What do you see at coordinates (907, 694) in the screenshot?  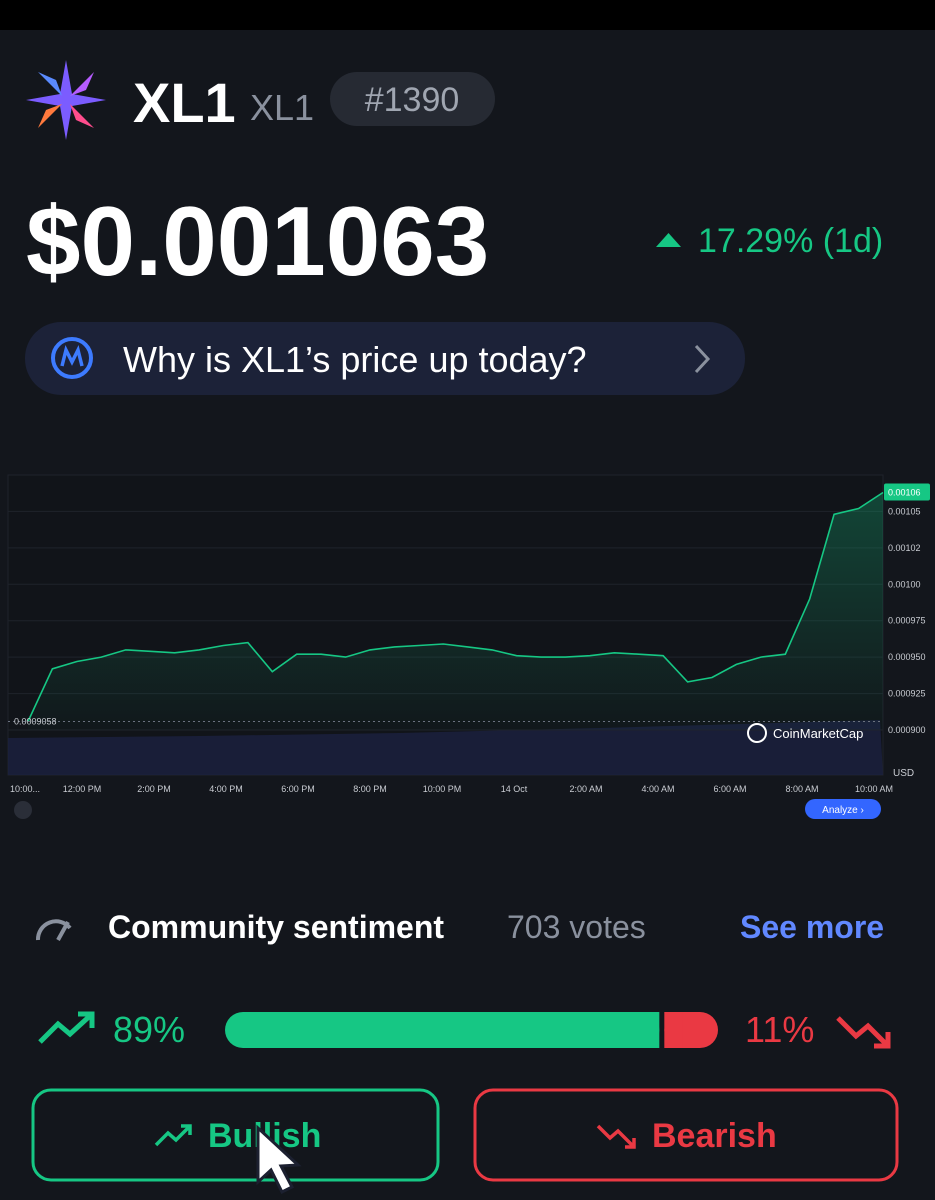 I see `y-tick-label: 0.000925` at bounding box center [907, 694].